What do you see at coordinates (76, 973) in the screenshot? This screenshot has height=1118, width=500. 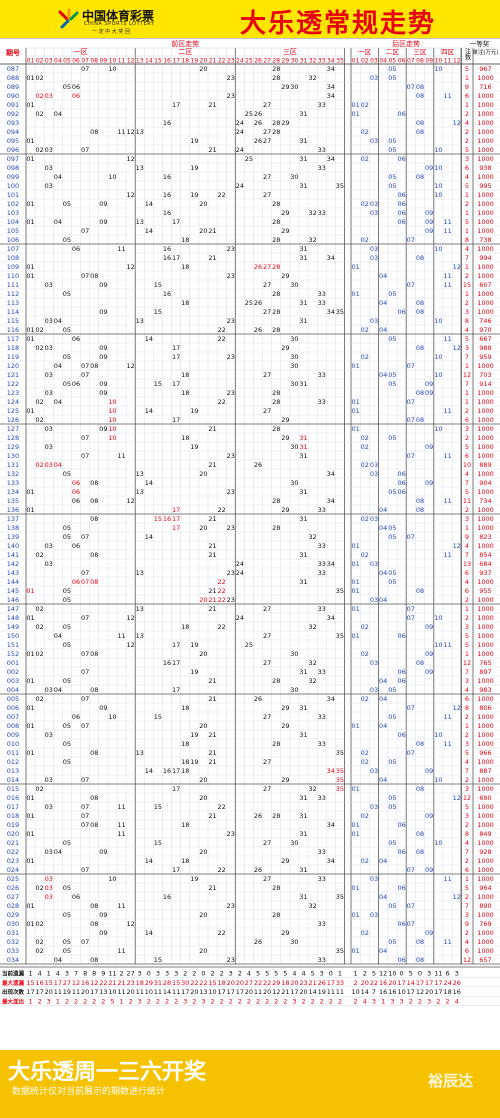 I see `stats-front-value: 7` at bounding box center [76, 973].